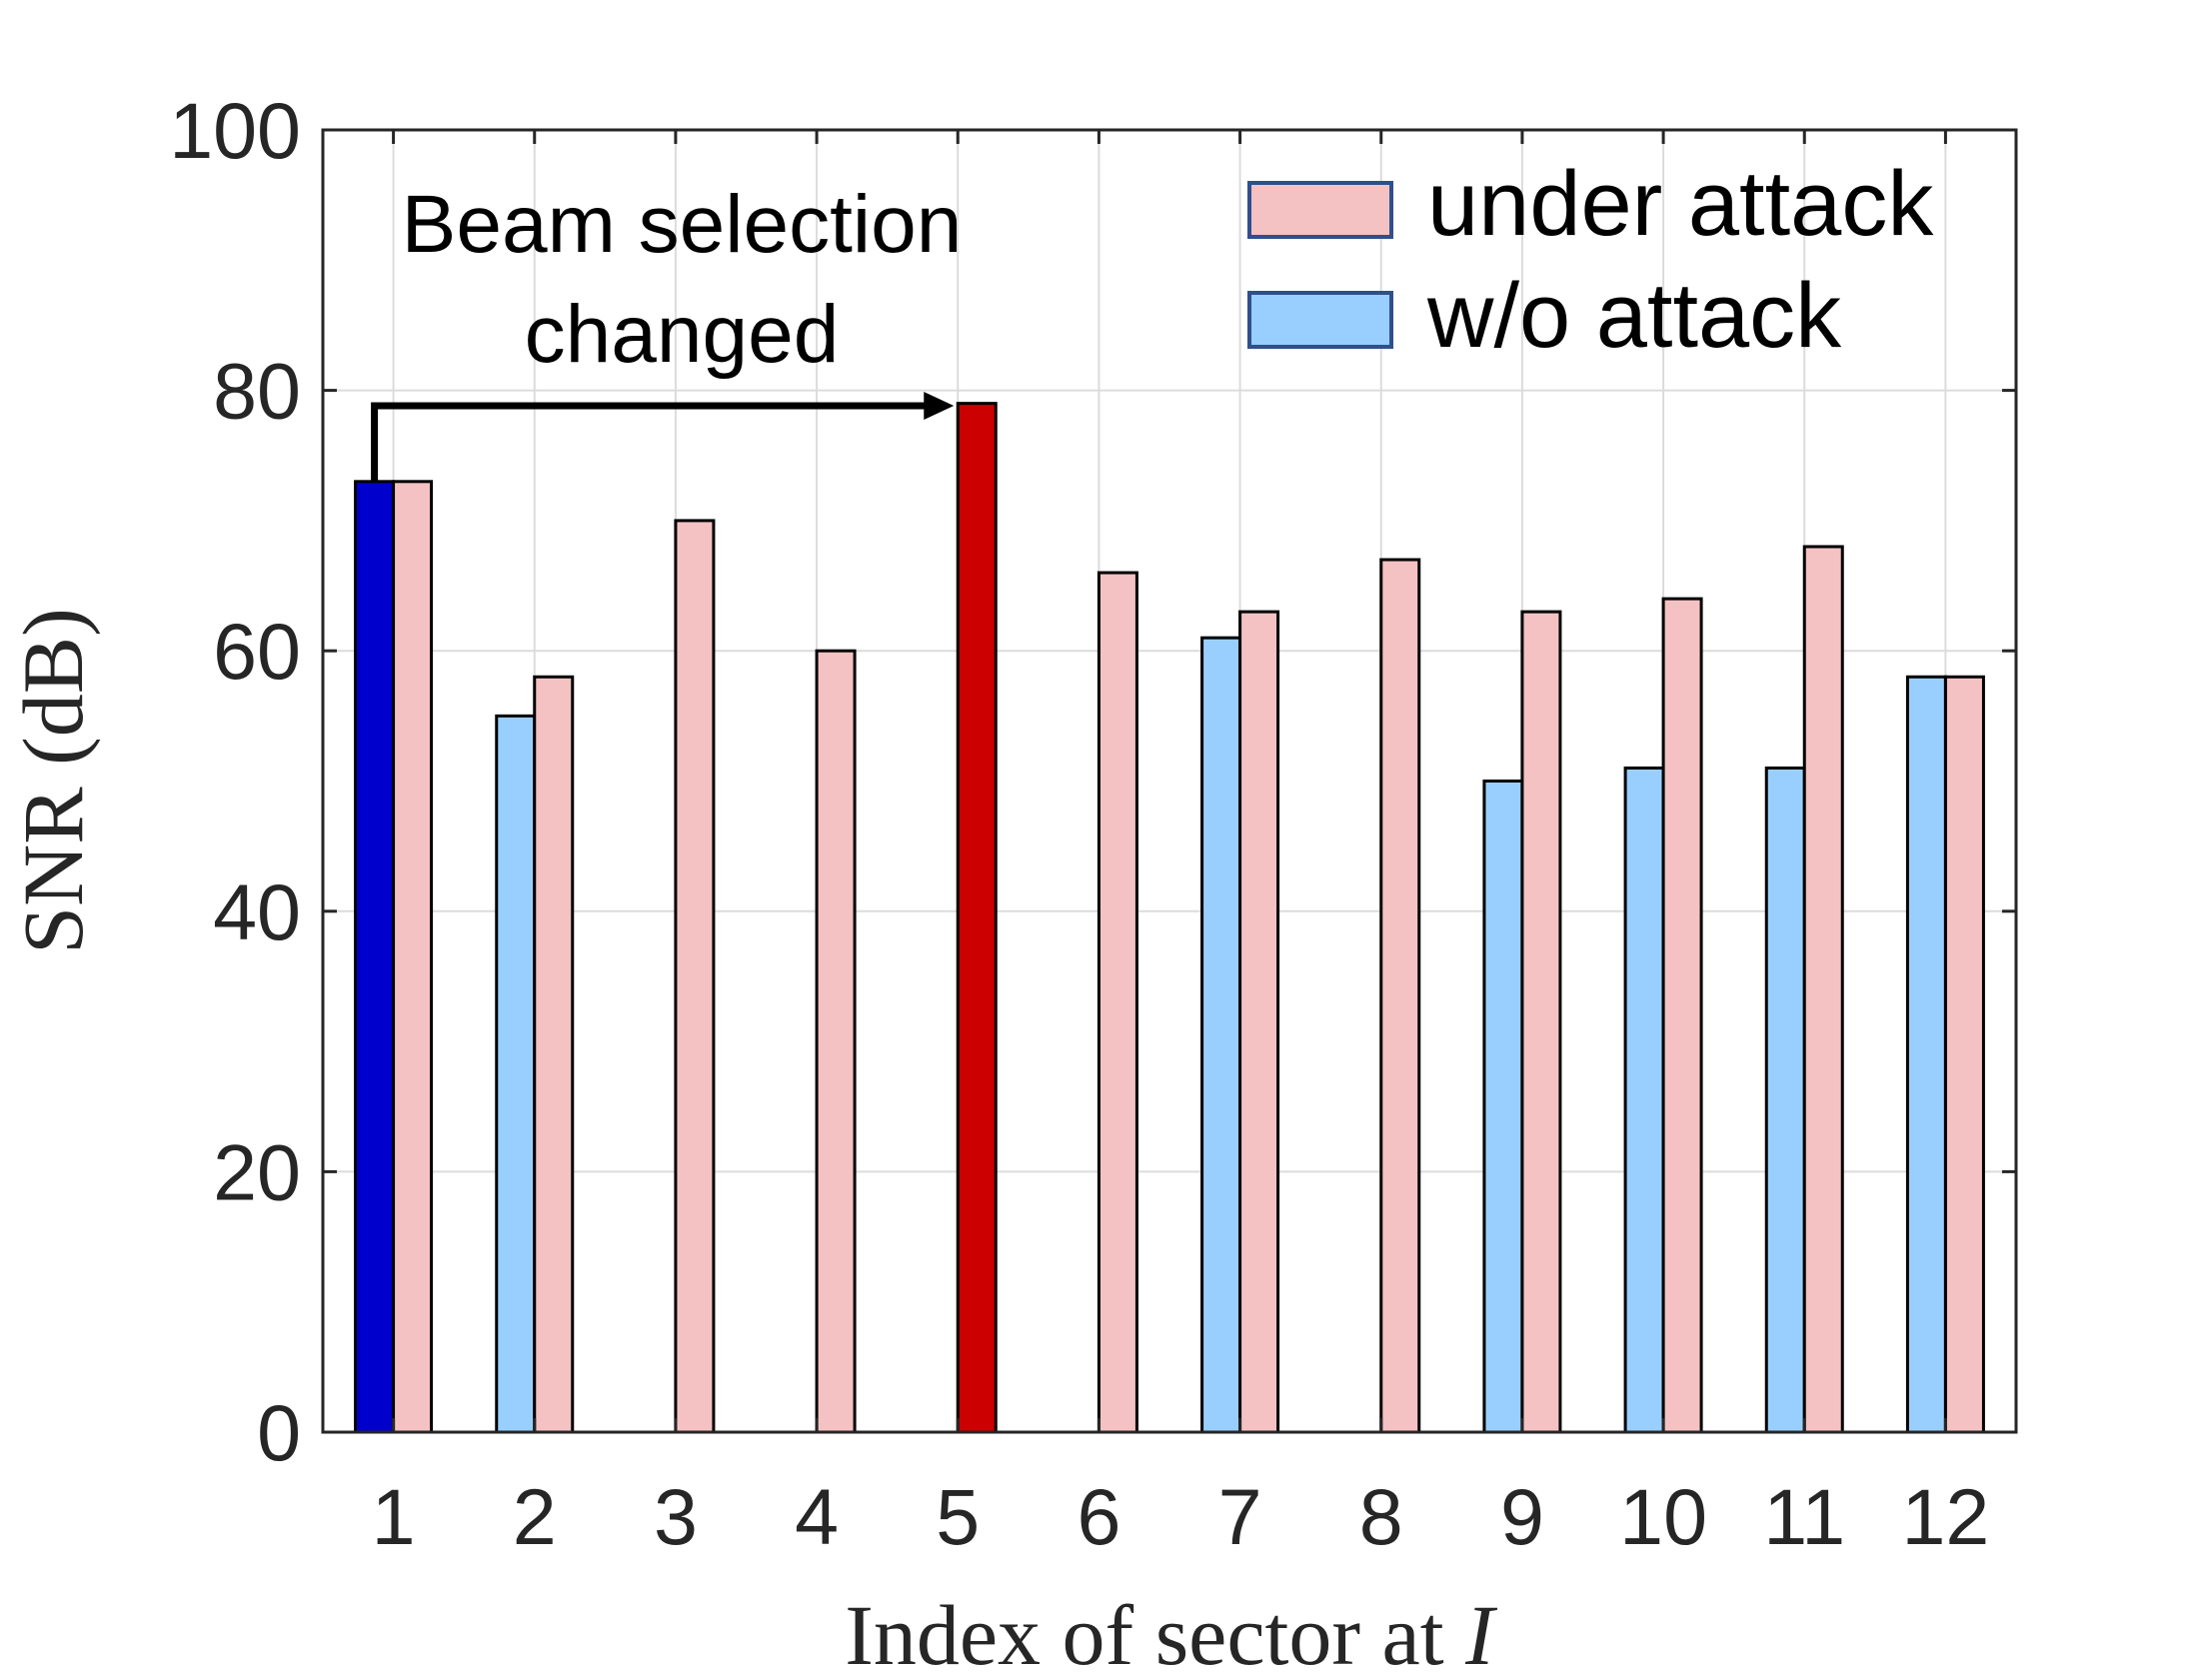  I want to click on y-tick-label: 100, so click(235, 130).